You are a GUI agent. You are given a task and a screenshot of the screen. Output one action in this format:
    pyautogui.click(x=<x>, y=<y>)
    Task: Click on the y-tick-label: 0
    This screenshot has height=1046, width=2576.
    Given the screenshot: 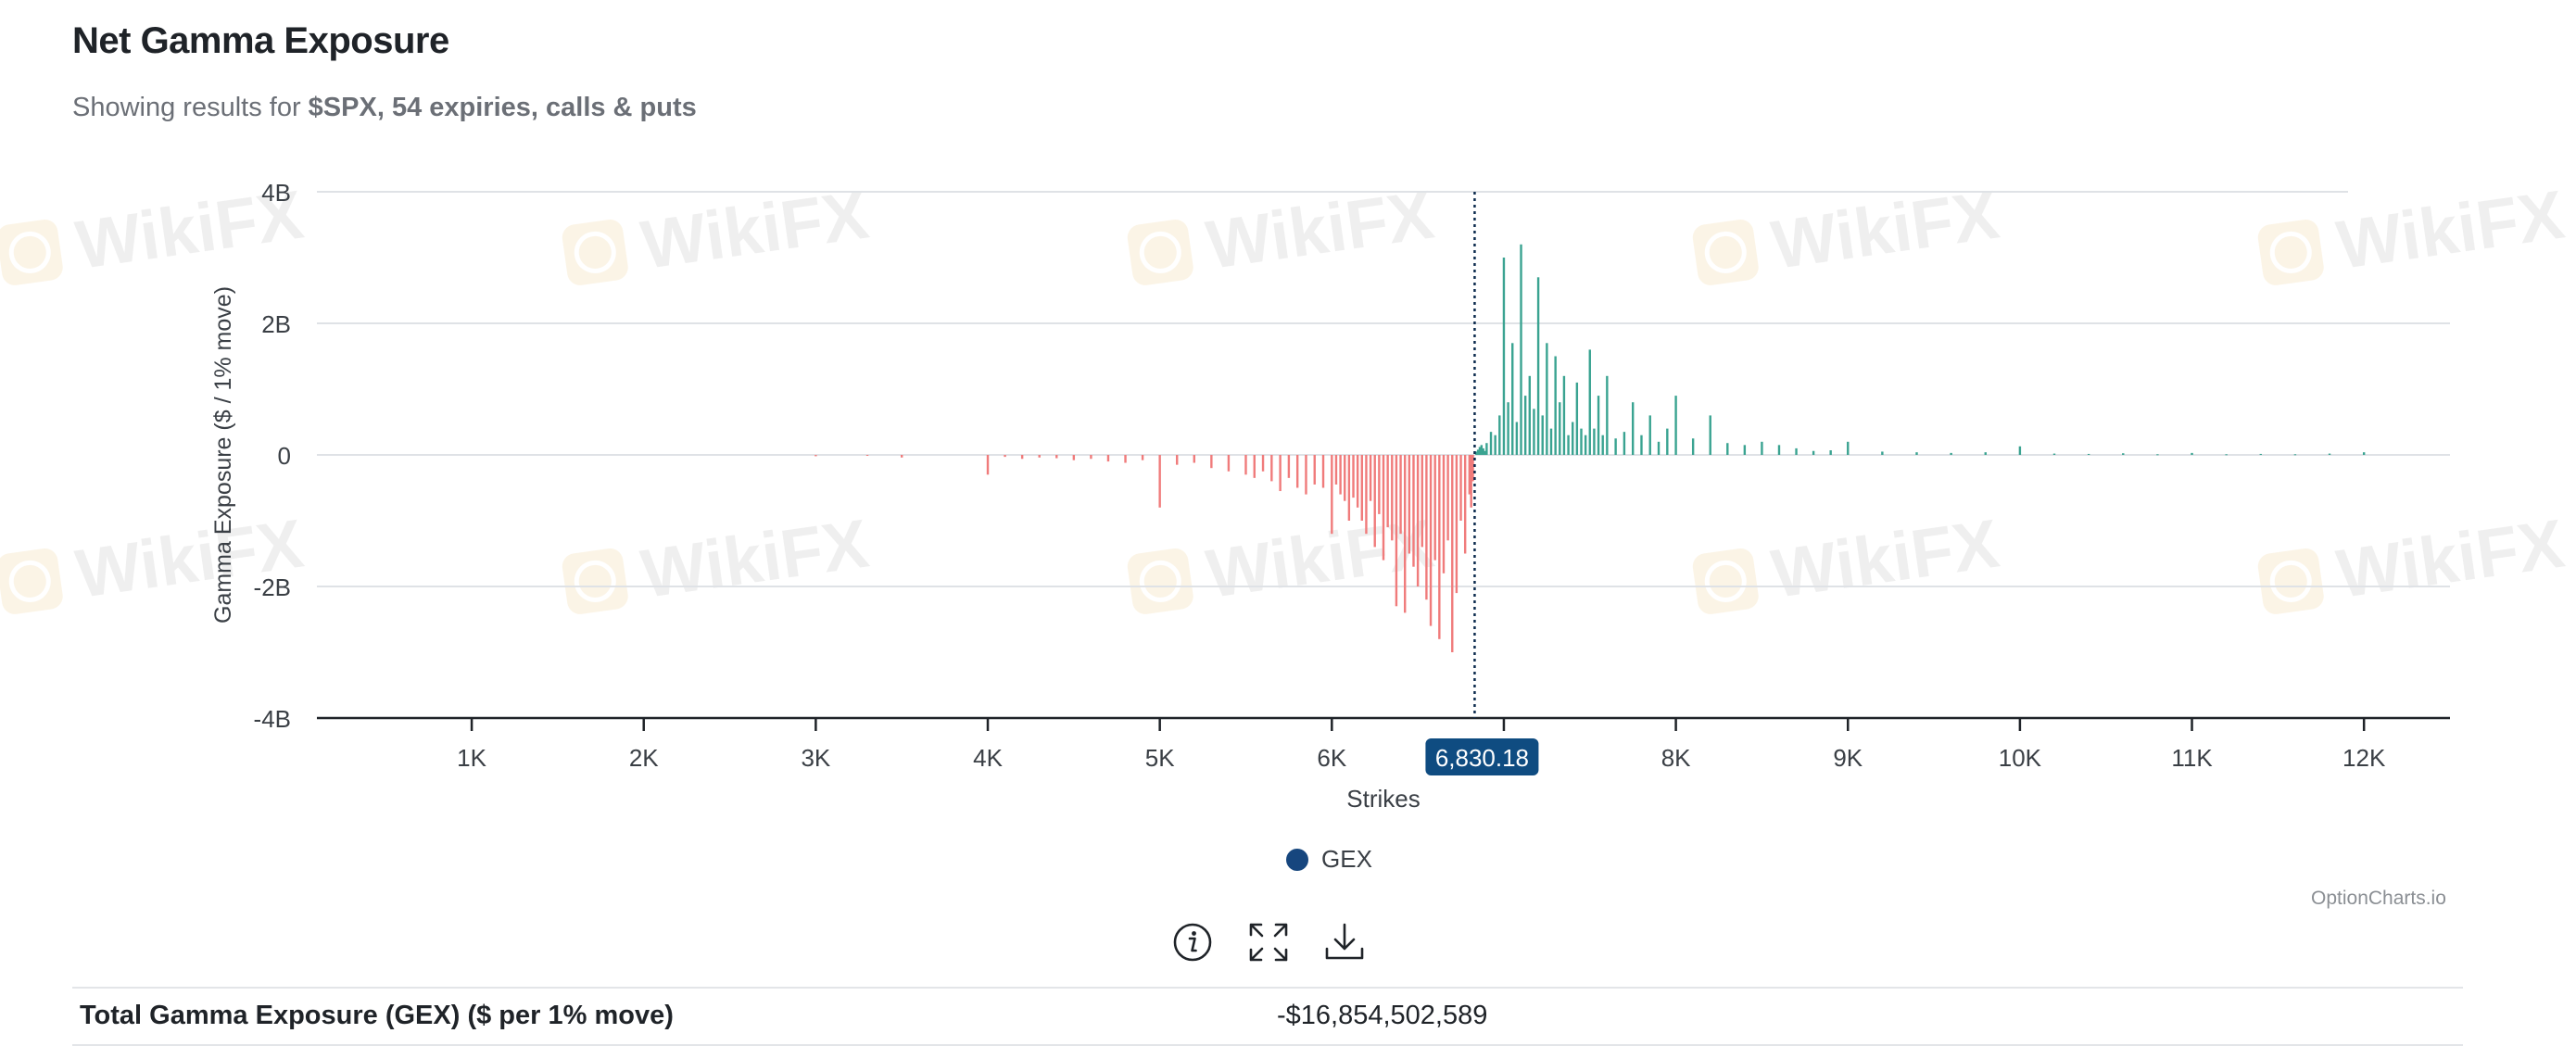 What is the action you would take?
    pyautogui.click(x=284, y=456)
    